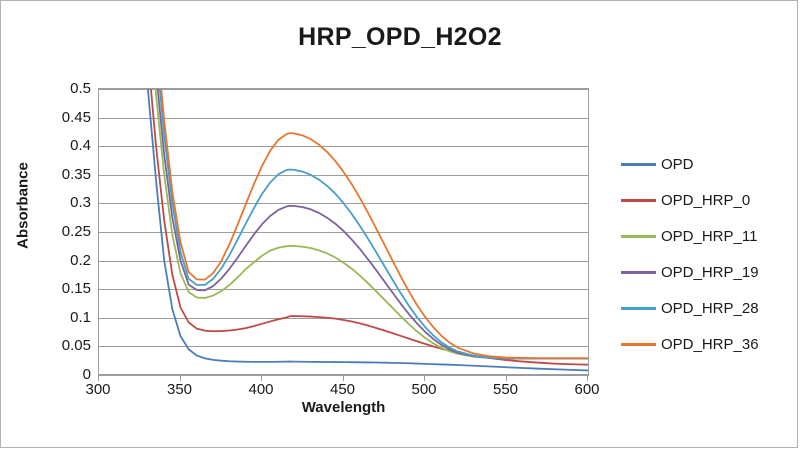  Describe the element at coordinates (709, 236) in the screenshot. I see `legend-label: OPD_HRP_11` at that location.